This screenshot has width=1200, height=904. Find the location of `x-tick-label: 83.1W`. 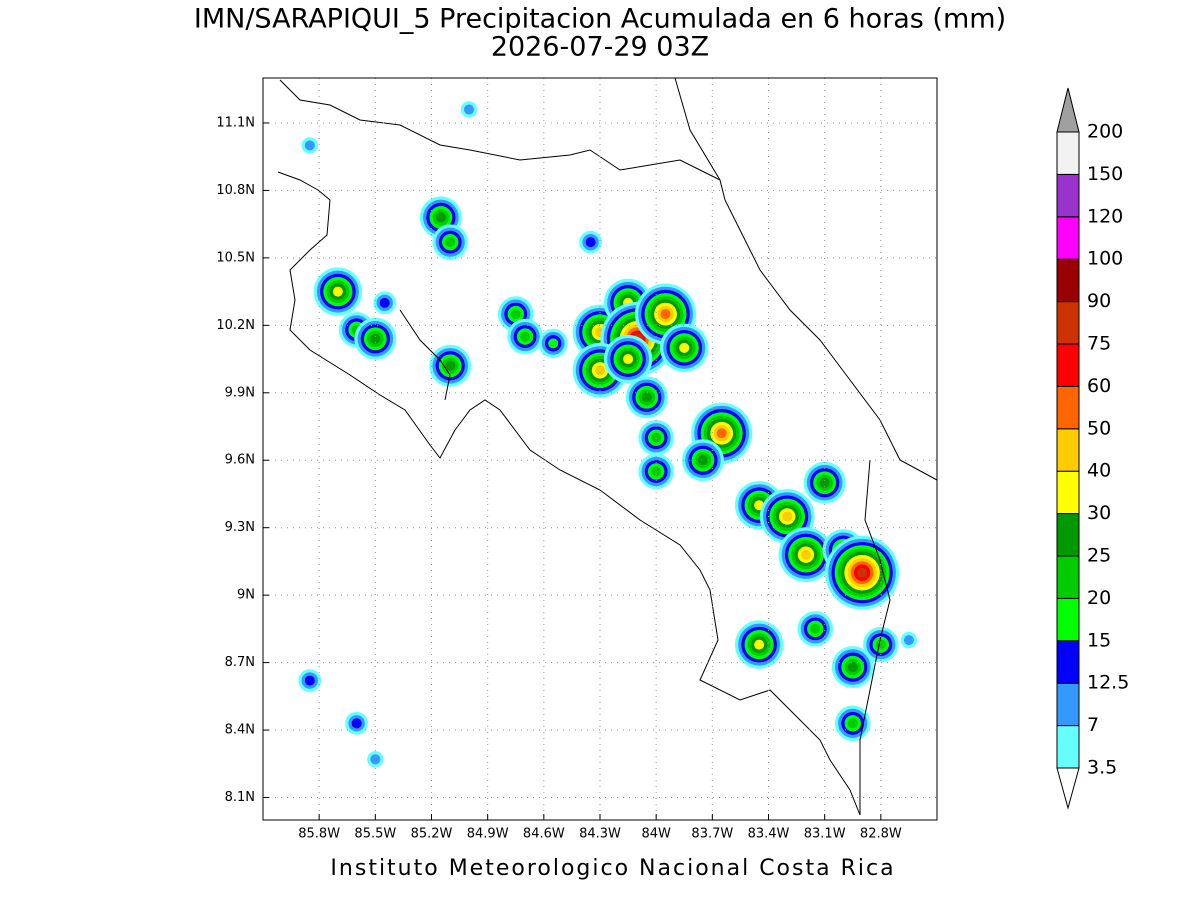

x-tick-label: 83.1W is located at coordinates (825, 834).